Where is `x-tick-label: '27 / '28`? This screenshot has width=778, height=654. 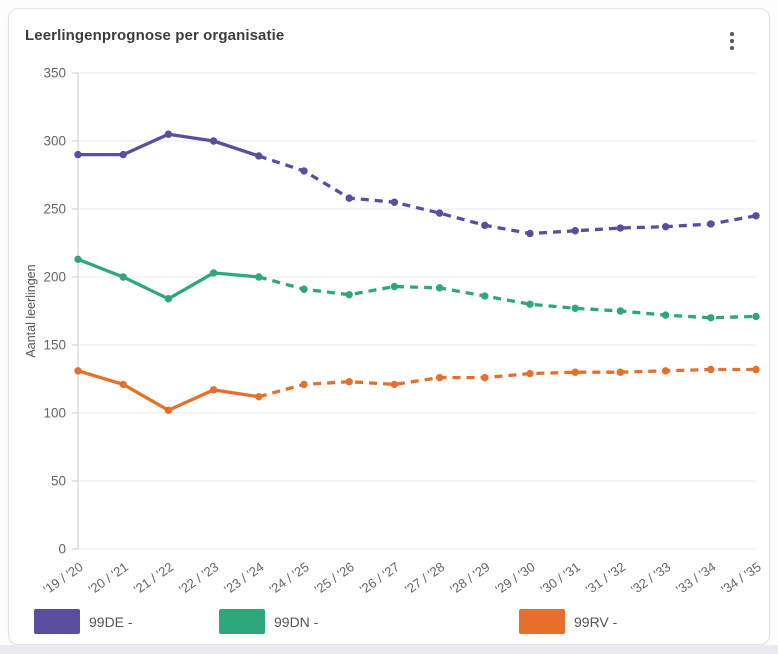
x-tick-label: '27 / '28 is located at coordinates (424, 578).